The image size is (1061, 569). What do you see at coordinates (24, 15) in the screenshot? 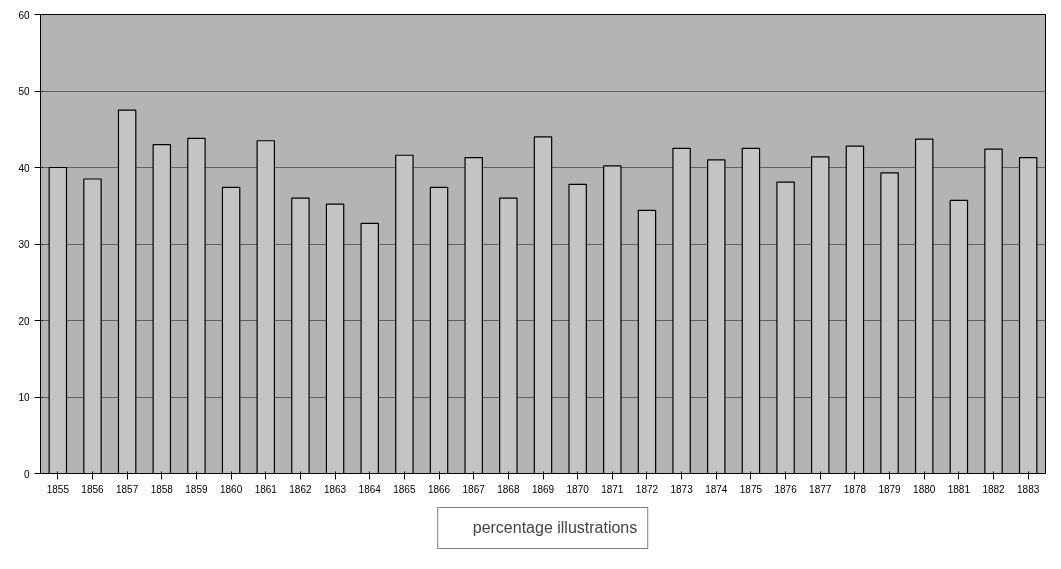
I see `y-tick-label: 60` at bounding box center [24, 15].